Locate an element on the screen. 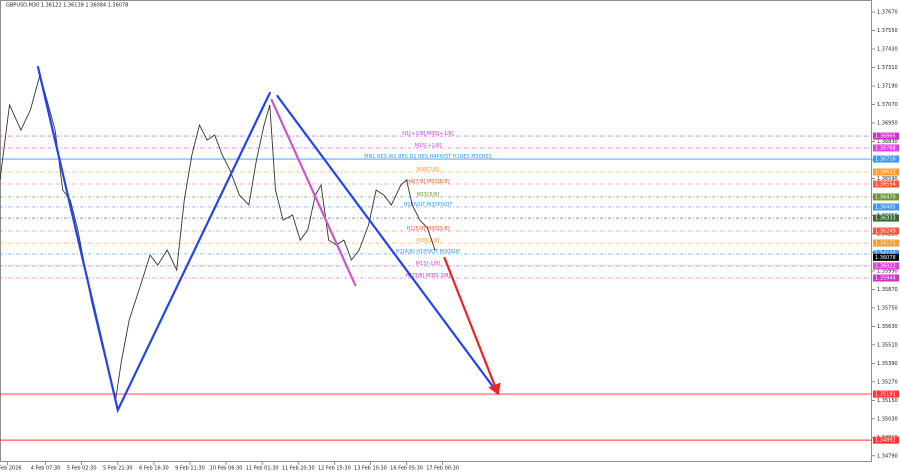  level-label: M15[+1/8] is located at coordinates (428, 146).